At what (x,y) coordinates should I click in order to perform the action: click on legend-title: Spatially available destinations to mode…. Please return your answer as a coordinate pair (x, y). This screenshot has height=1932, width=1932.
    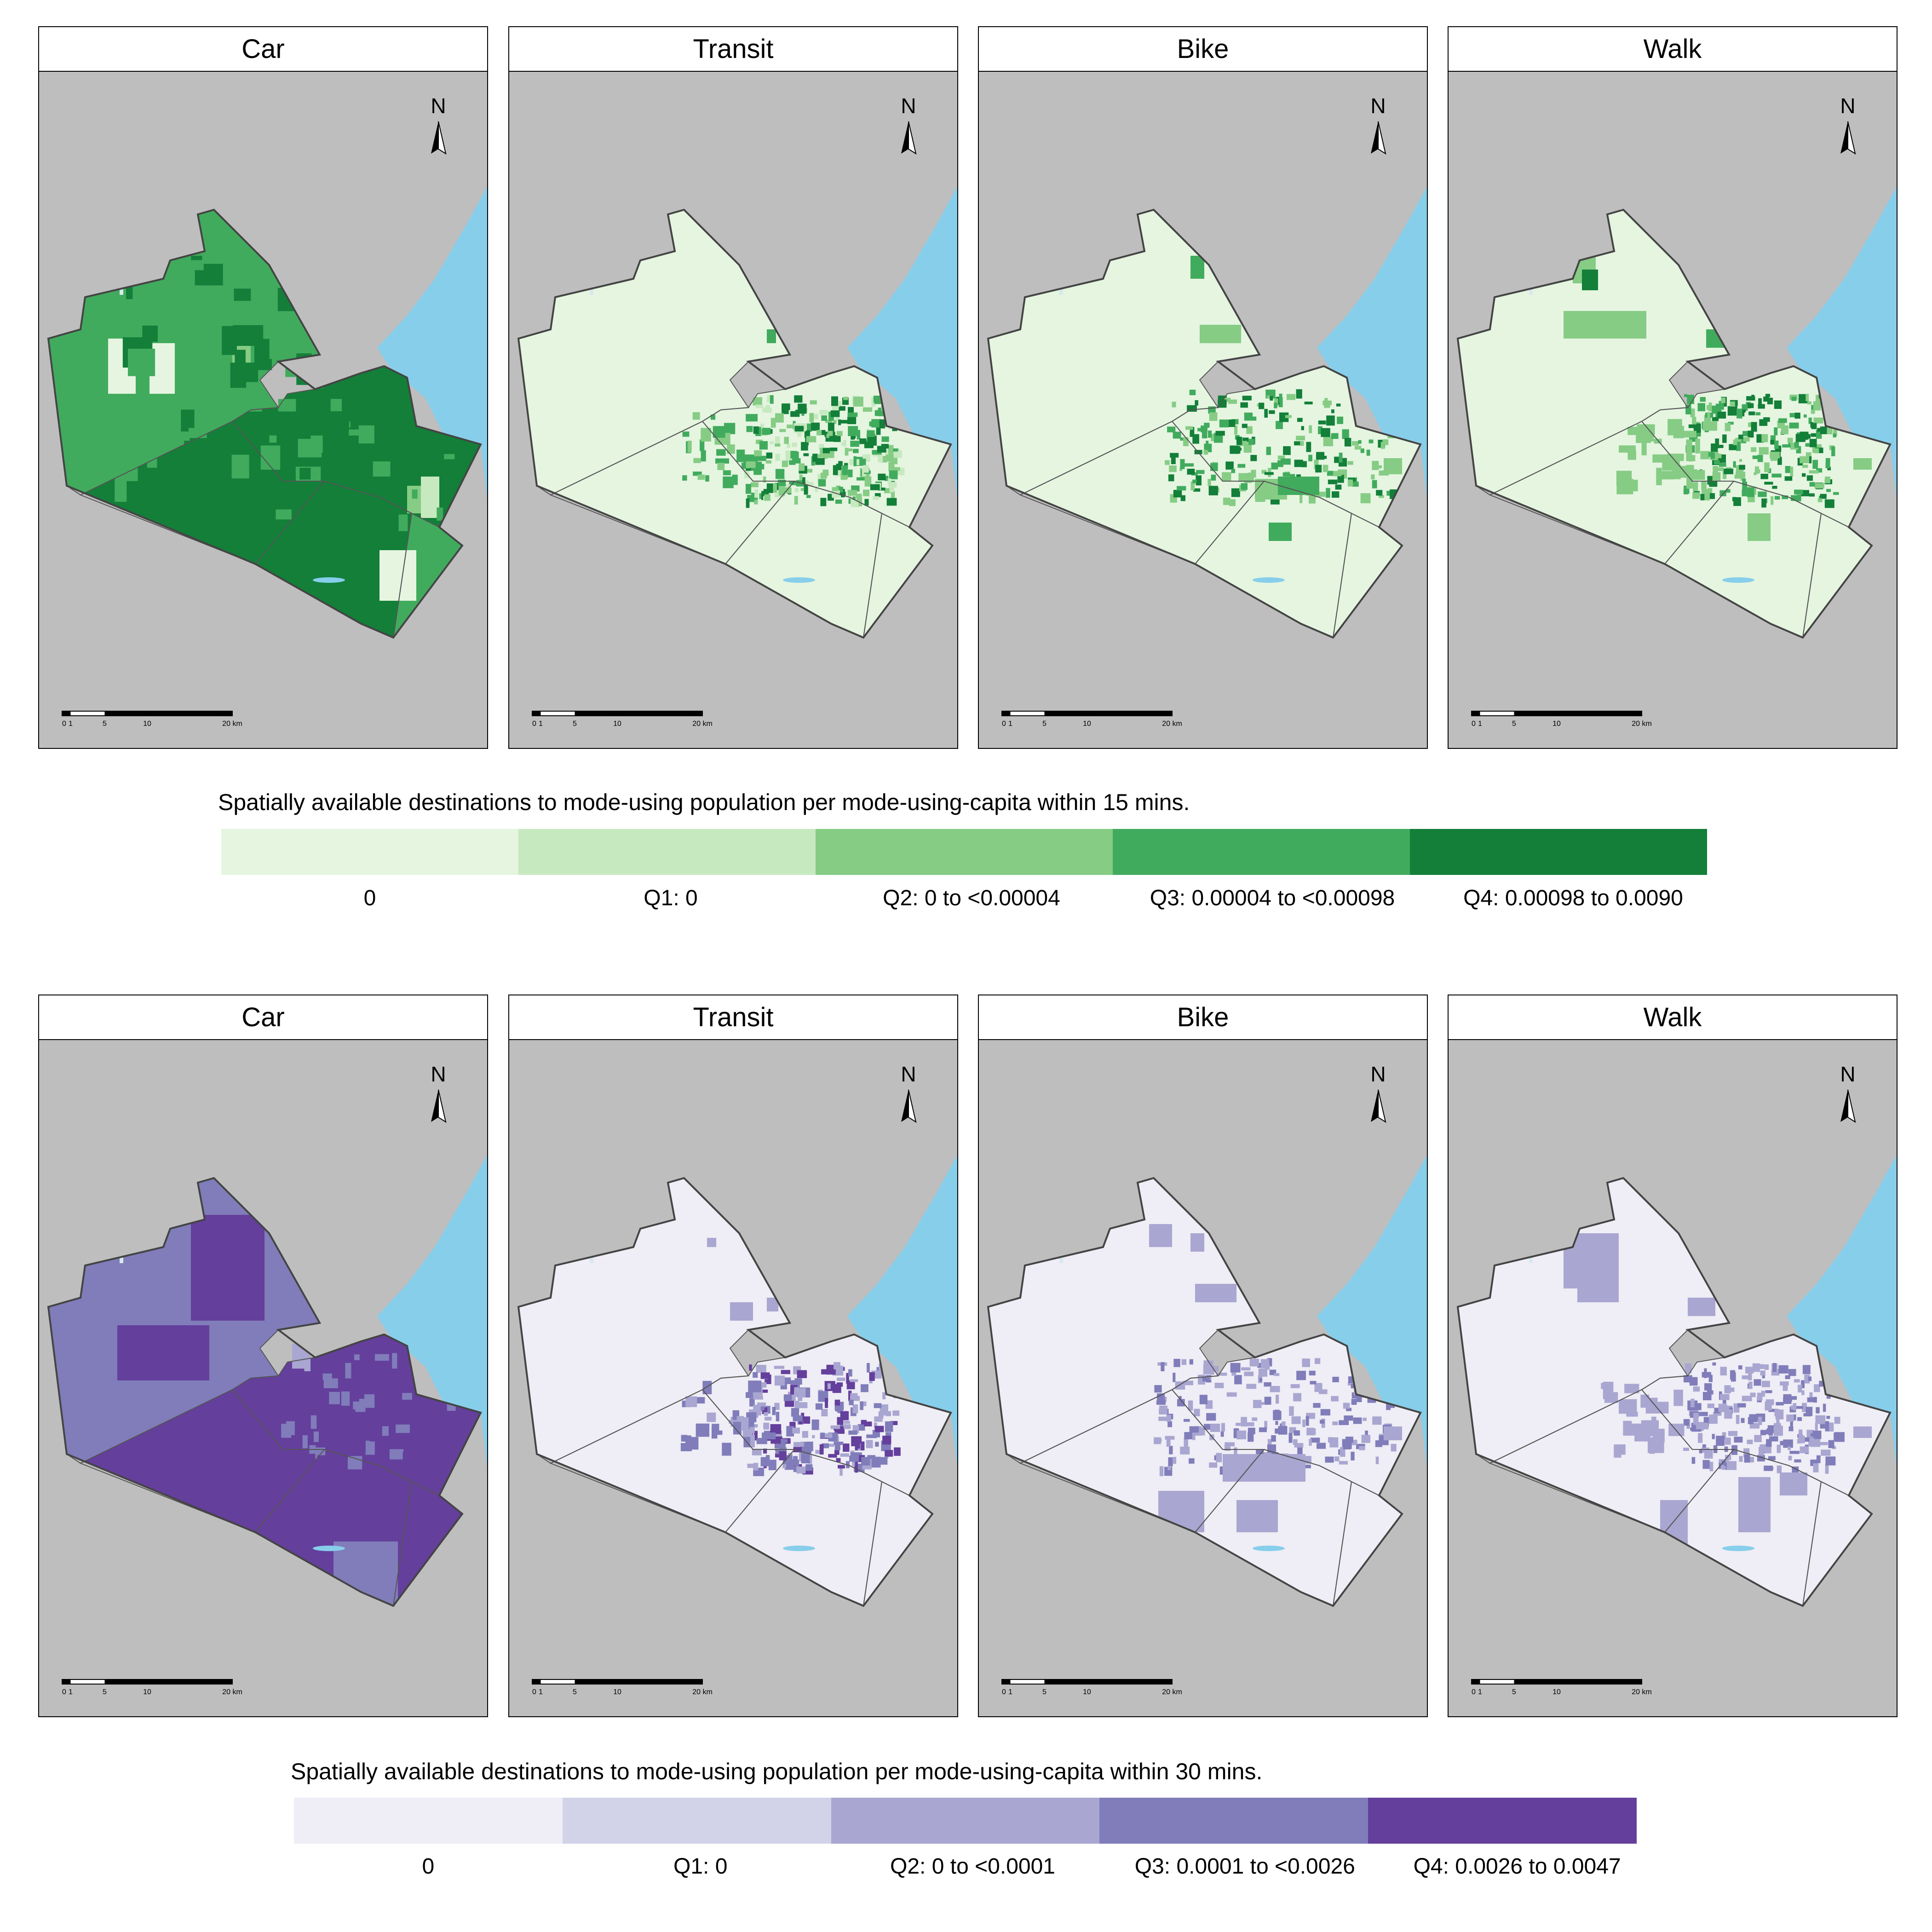
    Looking at the image, I should click on (777, 1771).